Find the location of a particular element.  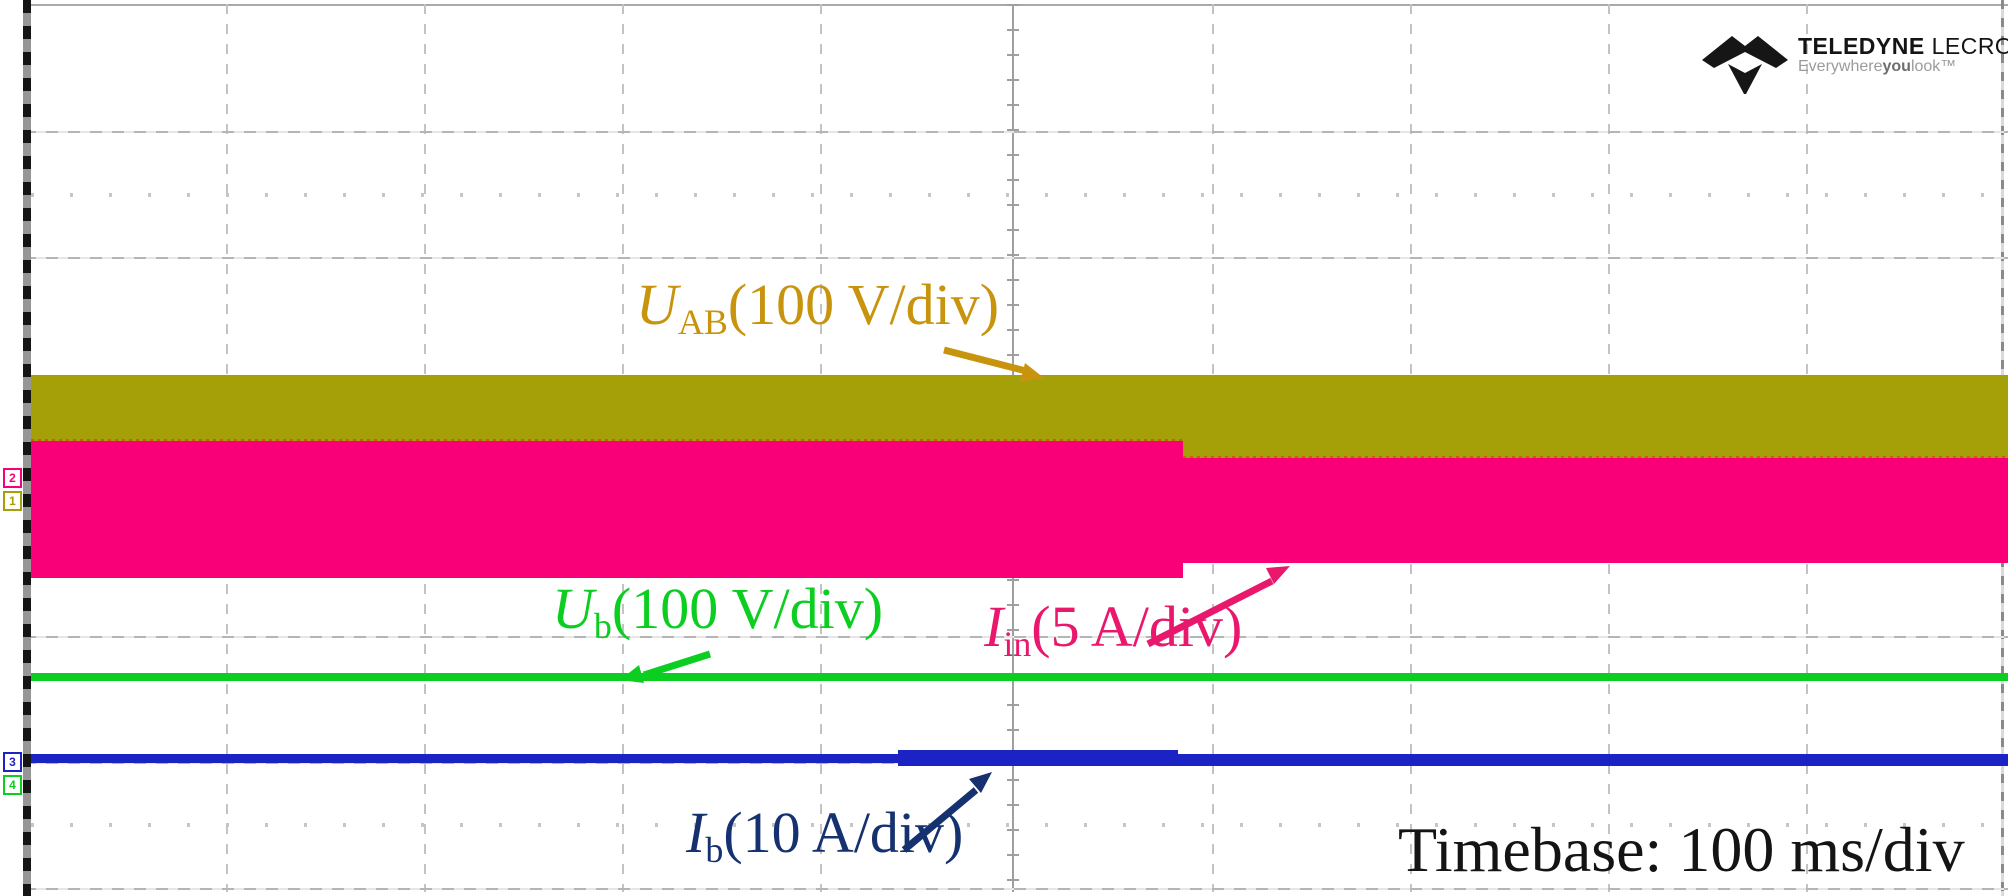

trace-iin-band-segment1 is located at coordinates (607, 509).